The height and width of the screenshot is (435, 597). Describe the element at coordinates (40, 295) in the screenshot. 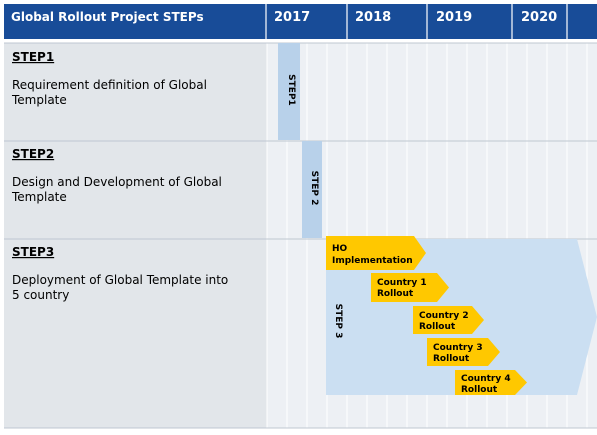

I see `step-description-line2-3: 5 country` at that location.